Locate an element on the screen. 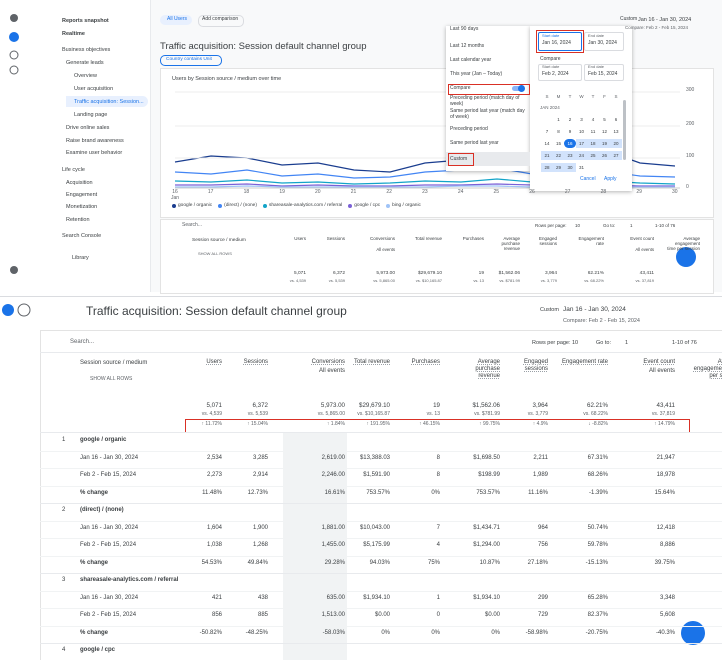 This screenshot has height=660, width=722. day: 29 is located at coordinates (558, 167).